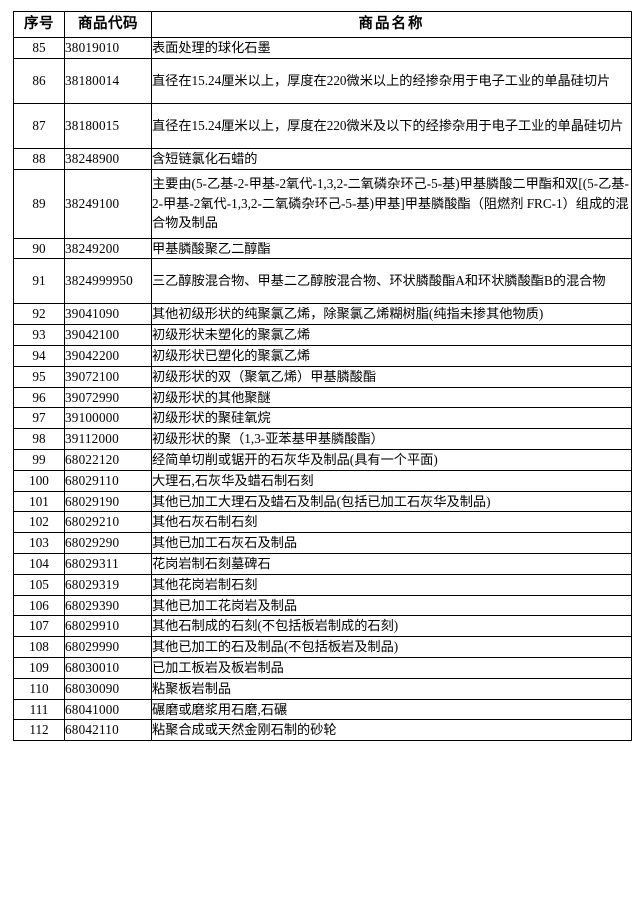 The width and height of the screenshot is (644, 898). Describe the element at coordinates (39, 281) in the screenshot. I see `cell-seq: 91` at that location.